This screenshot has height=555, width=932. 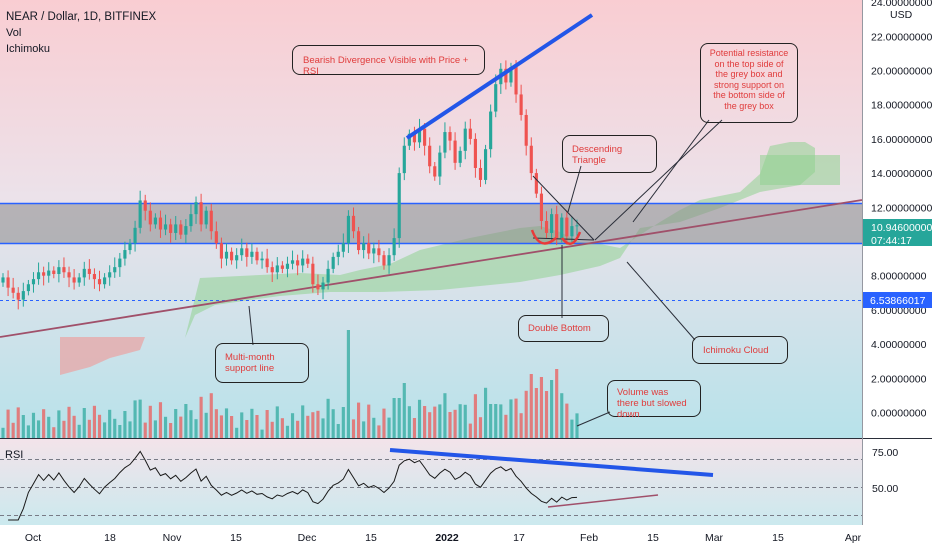 What do you see at coordinates (593, 419) in the screenshot?
I see `callout-line-volume` at bounding box center [593, 419].